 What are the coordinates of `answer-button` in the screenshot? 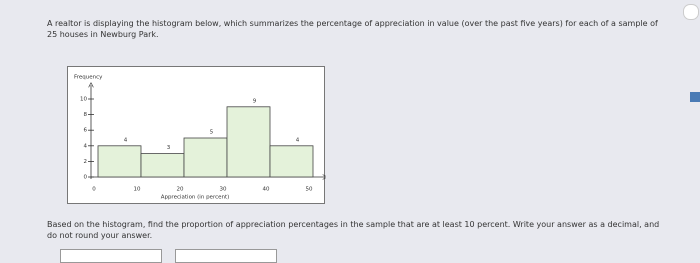 It's located at (226, 256).